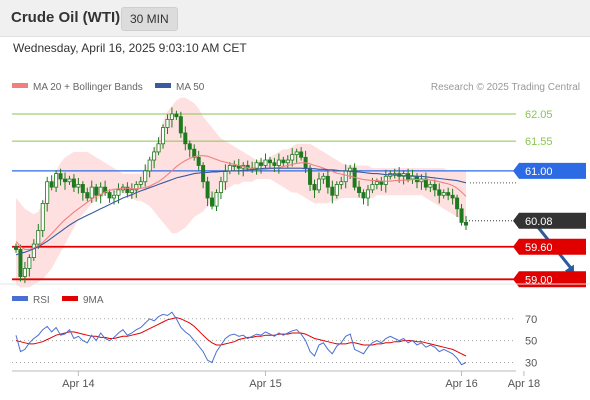 The width and height of the screenshot is (590, 400). I want to click on x-axis: Apr 14 Apr 15 Apr 16 Apr 18, so click(301, 380).